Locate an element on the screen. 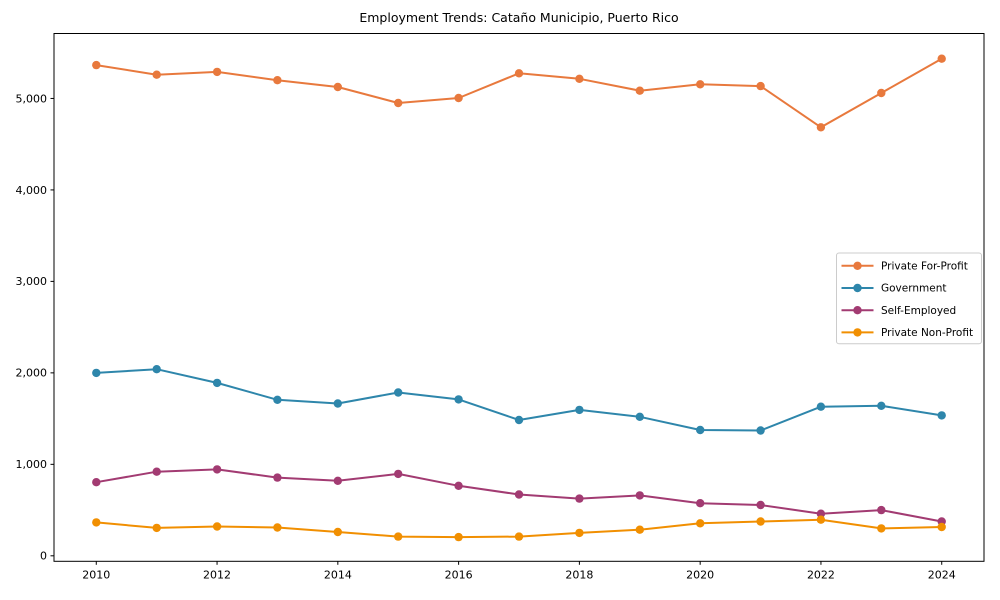 Image resolution: width=1000 pixels, height=600 pixels. y-tick-label: 0 is located at coordinates (43, 556).